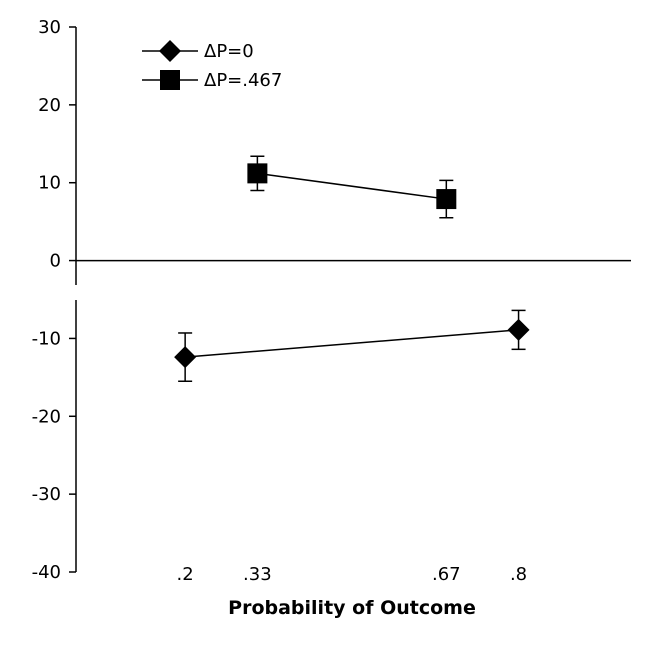 This screenshot has height=646, width=660. Describe the element at coordinates (49, 183) in the screenshot. I see `y-tick-label: 10` at that location.